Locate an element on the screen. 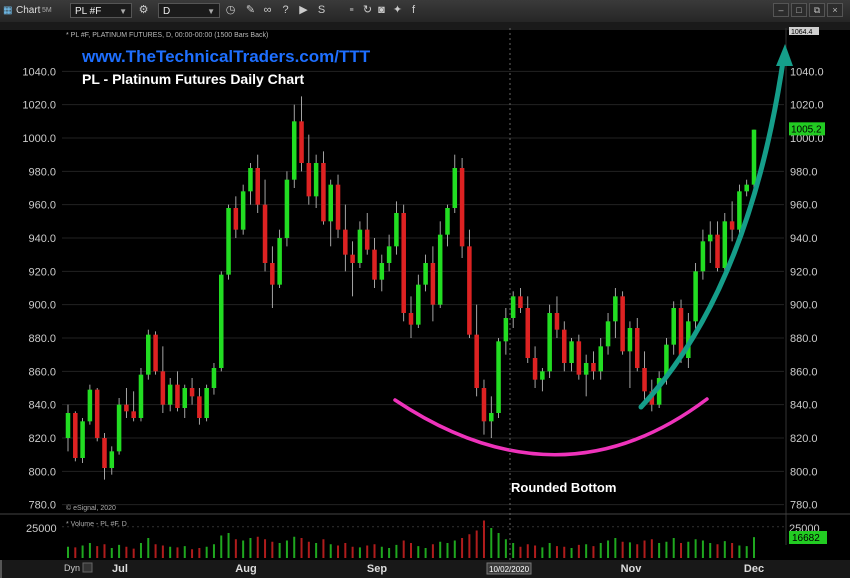 This screenshot has width=850, height=578. uptrend-arrowhead is located at coordinates (784, 55).